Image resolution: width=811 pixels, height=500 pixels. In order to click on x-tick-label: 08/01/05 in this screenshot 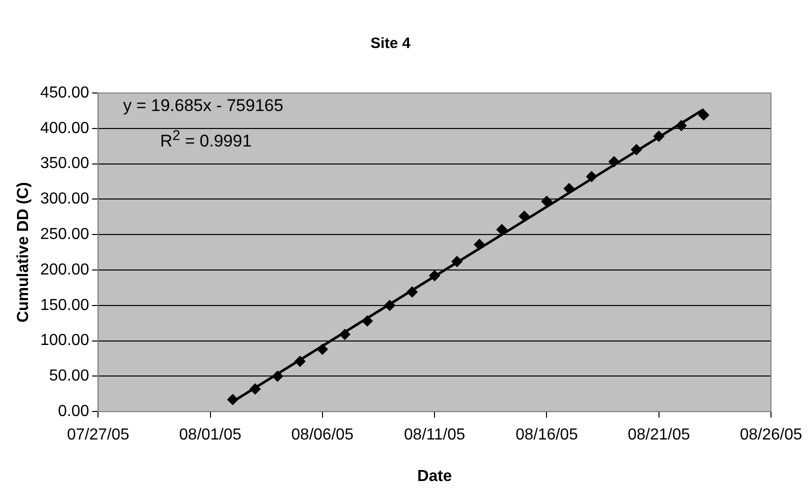, I will do `click(210, 435)`.